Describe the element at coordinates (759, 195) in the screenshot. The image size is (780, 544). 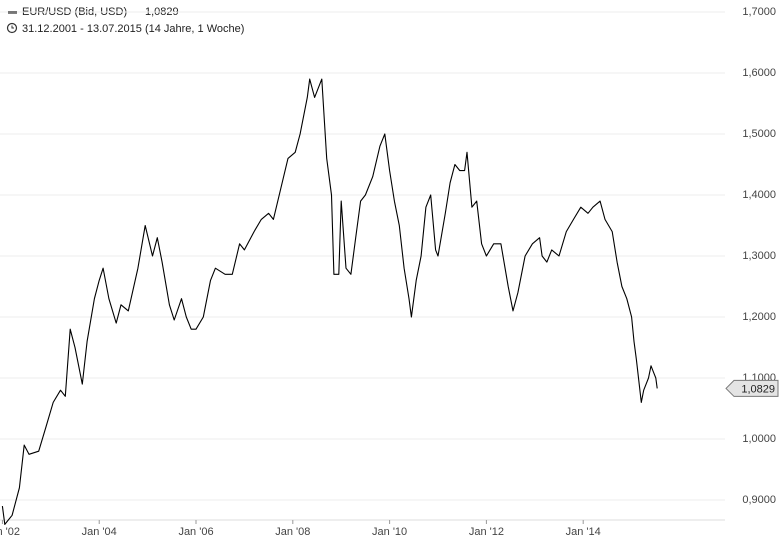
I see `y-tick-label: 1,4000` at that location.